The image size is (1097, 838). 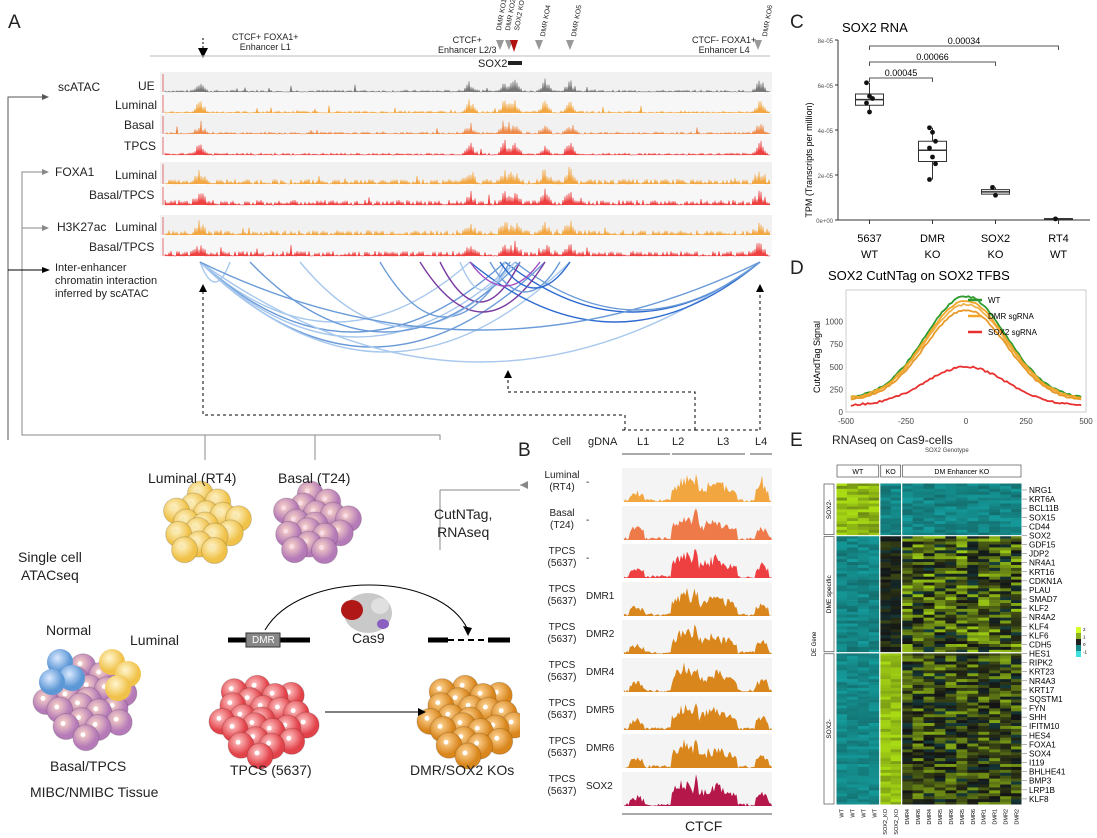 I want to click on panel-b-signal, so click(x=698, y=563).